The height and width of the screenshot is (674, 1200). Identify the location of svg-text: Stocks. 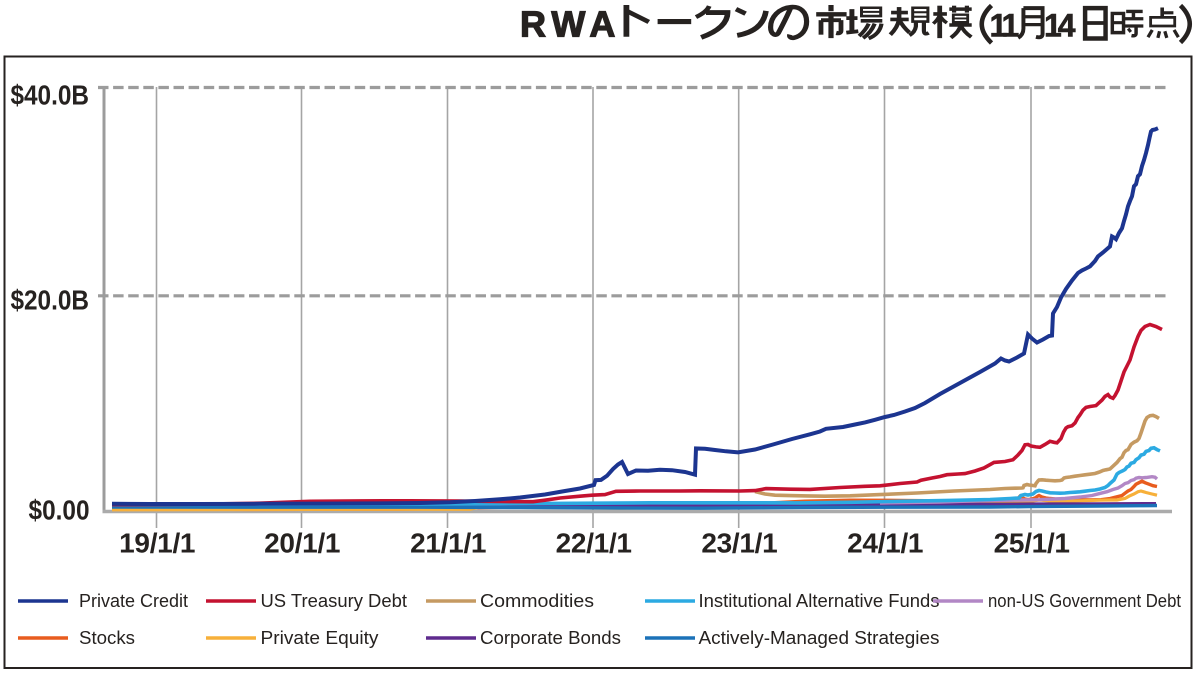
(107, 637).